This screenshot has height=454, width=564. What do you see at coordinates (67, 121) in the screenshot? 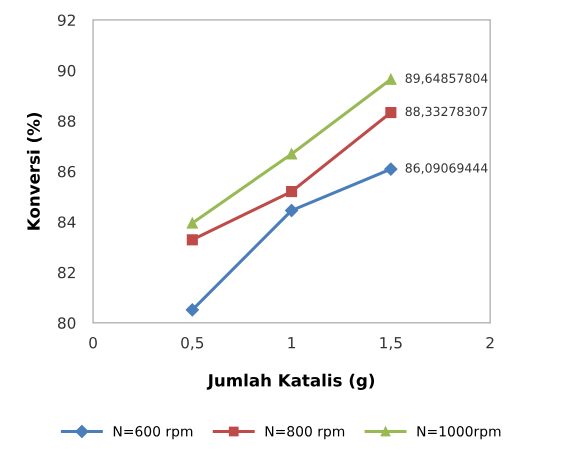
I see `y-tick-label: 88` at bounding box center [67, 121].